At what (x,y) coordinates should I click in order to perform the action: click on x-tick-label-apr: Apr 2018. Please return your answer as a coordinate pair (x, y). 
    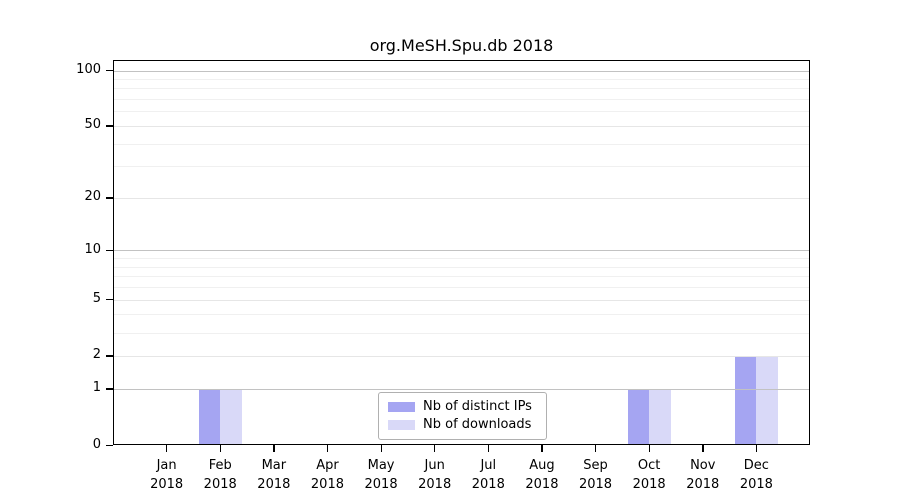
    Looking at the image, I should click on (327, 475).